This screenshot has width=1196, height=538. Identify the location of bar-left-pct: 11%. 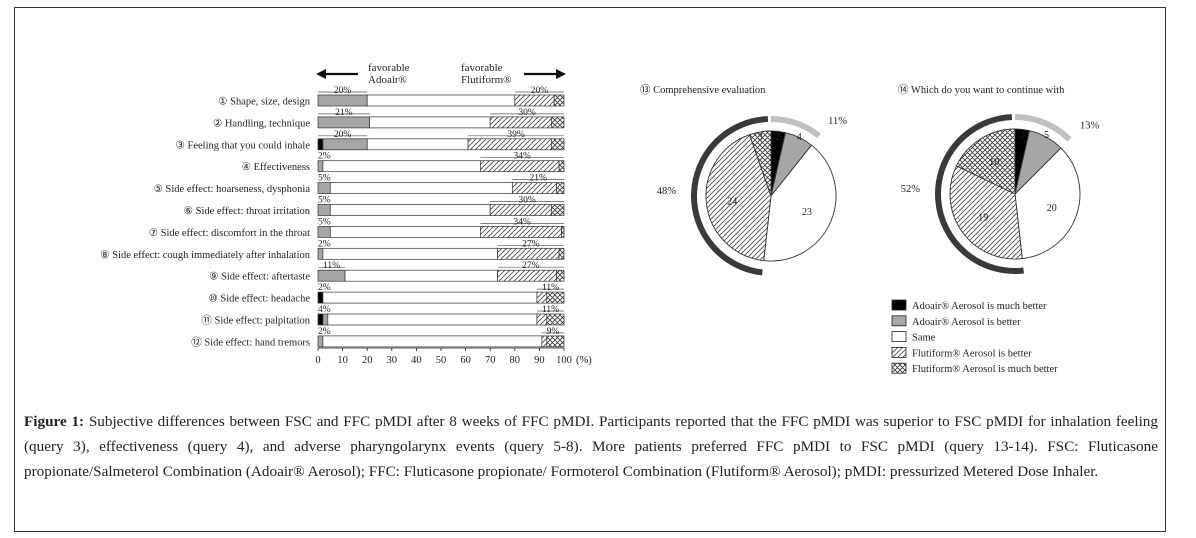
(331, 266).